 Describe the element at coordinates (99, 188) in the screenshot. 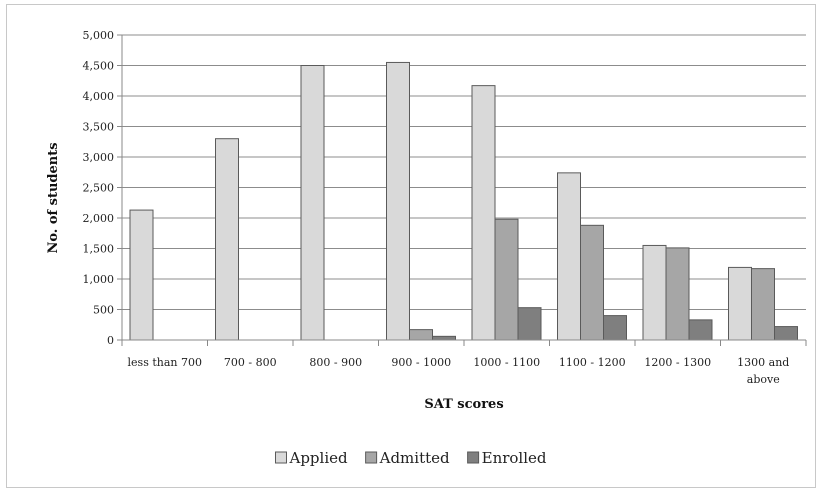

I see `y-tick-label: 2,500` at that location.